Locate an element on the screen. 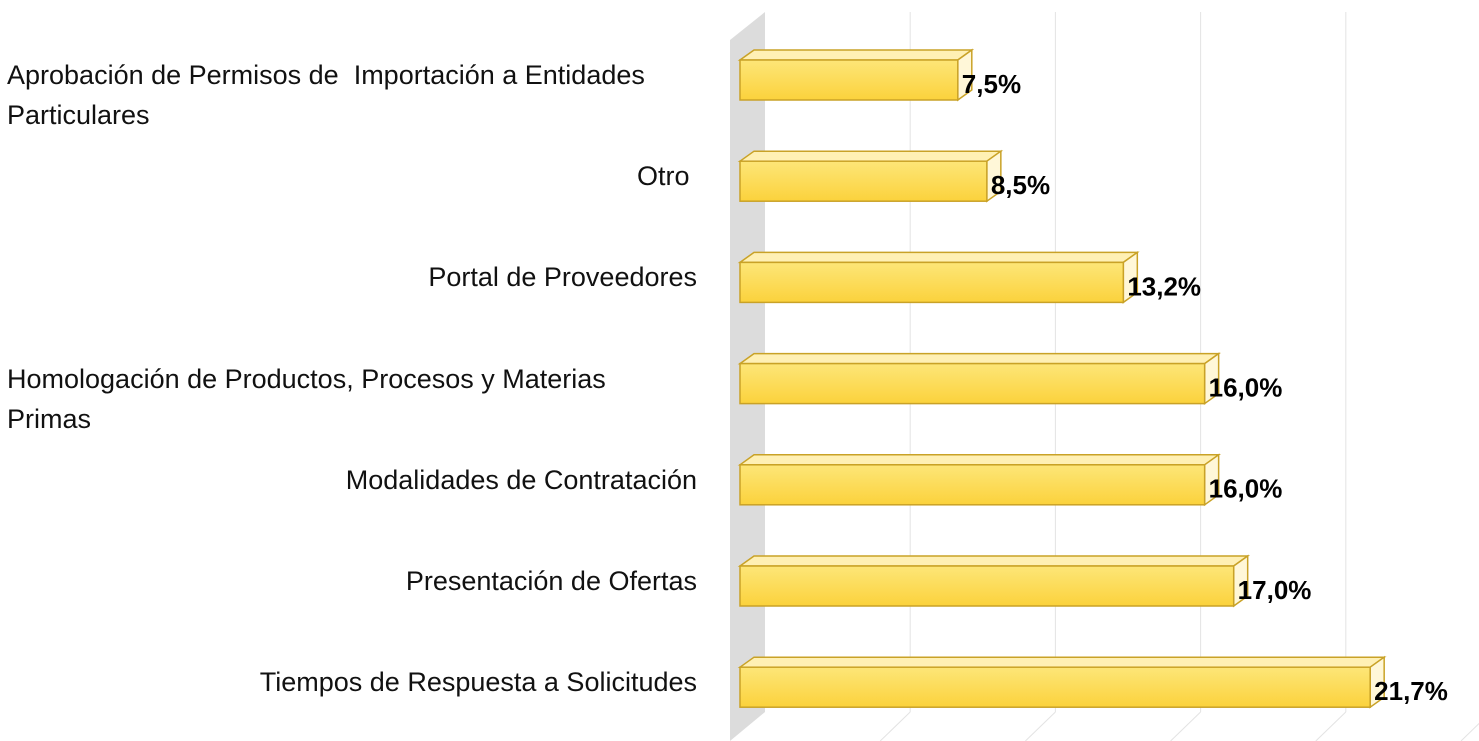 This screenshot has width=1479, height=741. category-label: Portal de Proveedores is located at coordinates (352, 277).